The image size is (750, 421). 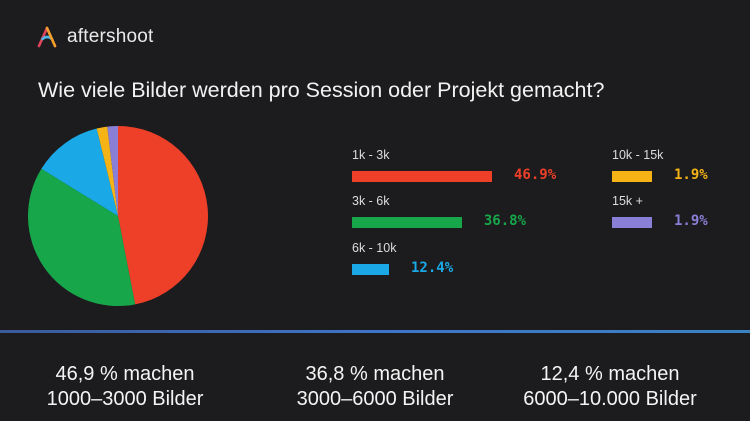 What do you see at coordinates (504, 221) in the screenshot?
I see `legend-value: 36.8%` at bounding box center [504, 221].